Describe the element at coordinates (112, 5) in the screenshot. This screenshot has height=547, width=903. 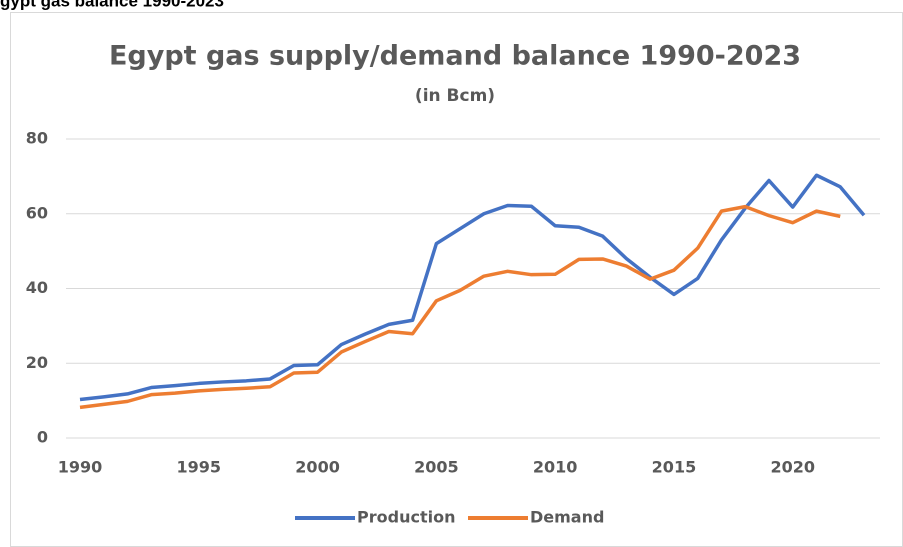
I see `header: gypt gas balance 1990-2023` at that location.